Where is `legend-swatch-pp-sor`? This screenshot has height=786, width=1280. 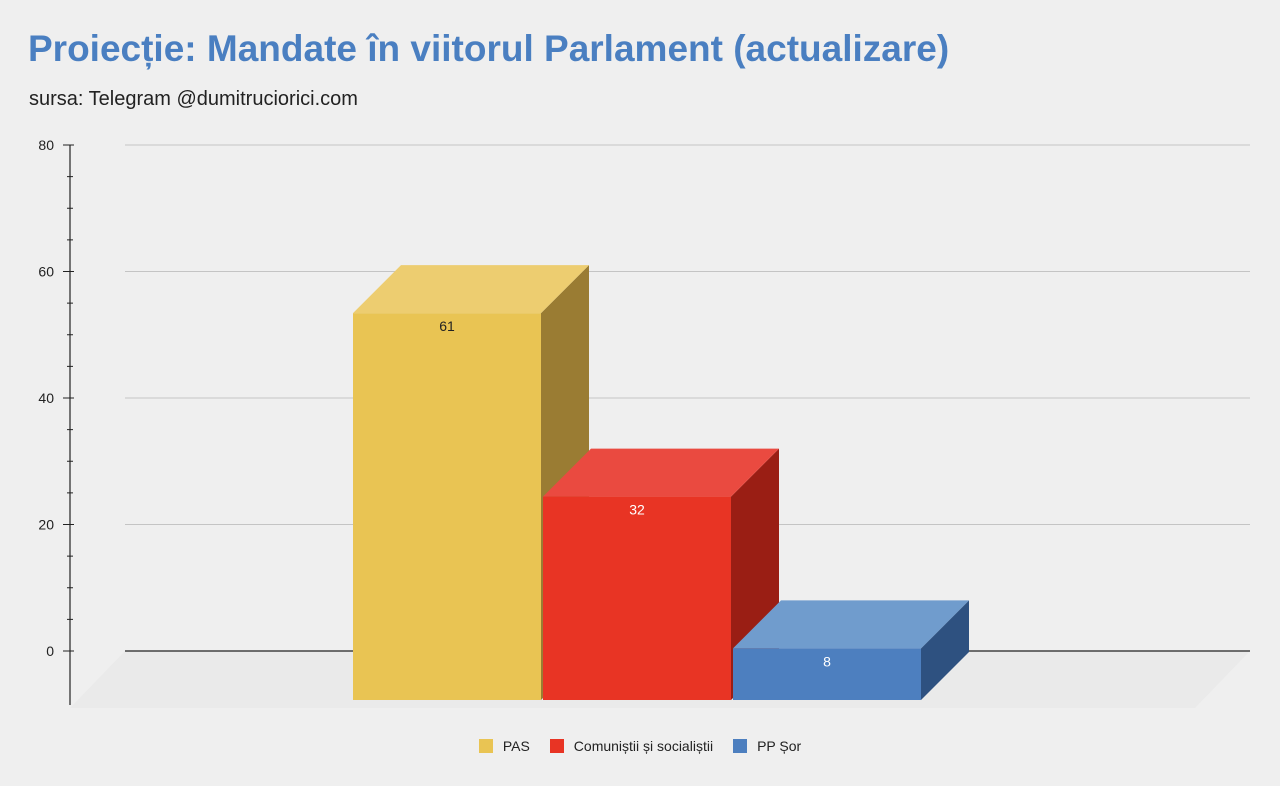
legend-swatch-pp-sor is located at coordinates (740, 746).